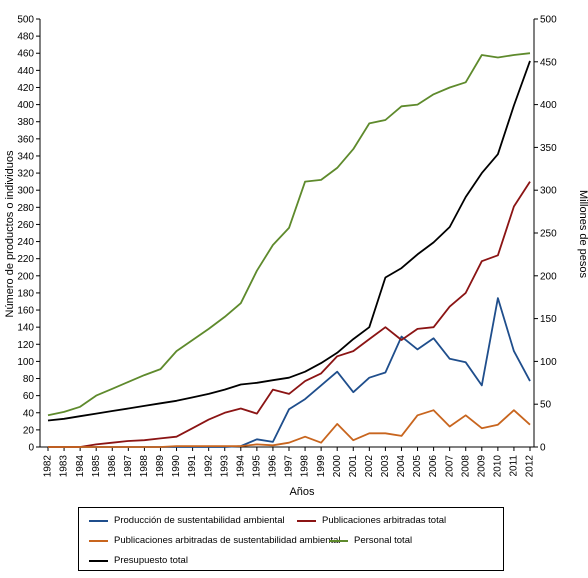  I want to click on x-tick-label: 2010, so click(498, 466).